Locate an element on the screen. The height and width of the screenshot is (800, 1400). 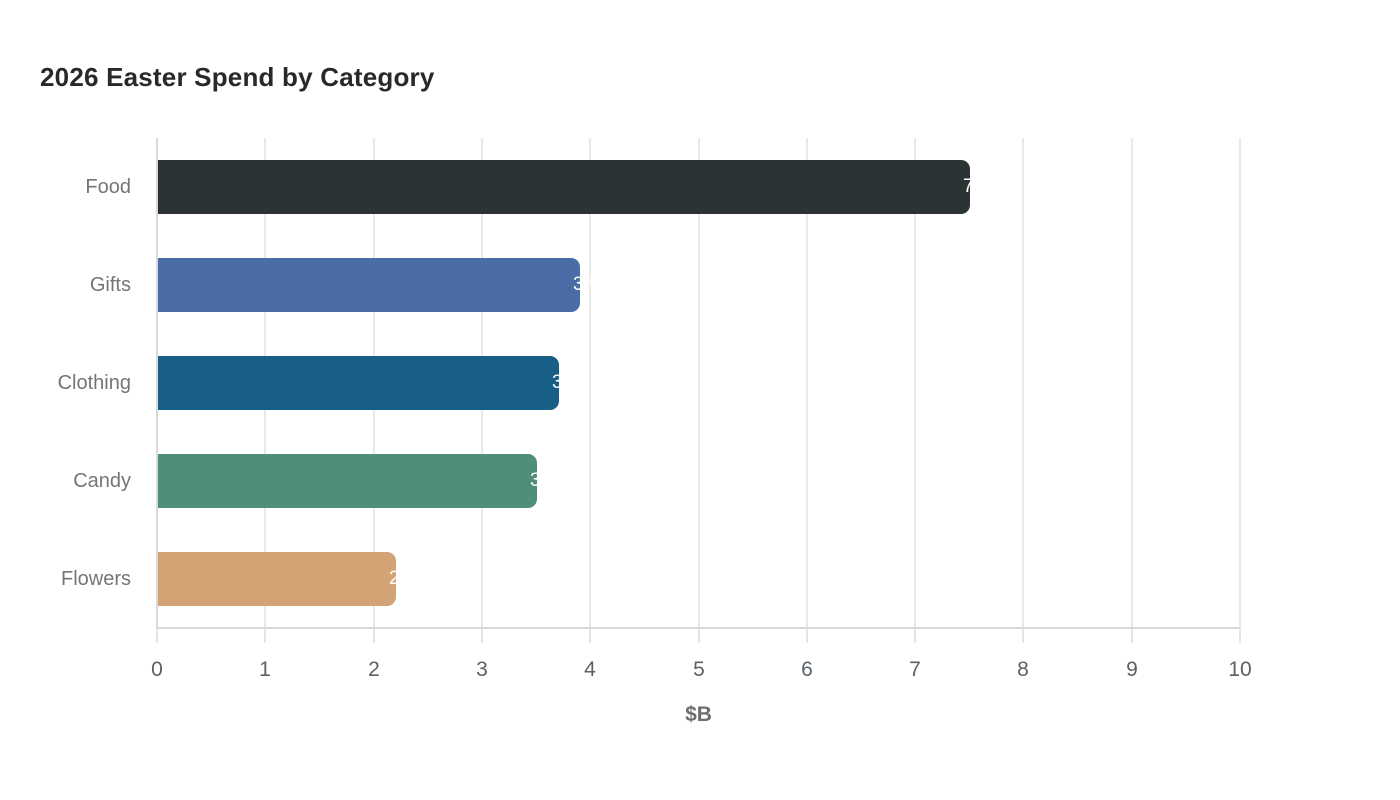
x-axis-title: $B is located at coordinates (698, 714).